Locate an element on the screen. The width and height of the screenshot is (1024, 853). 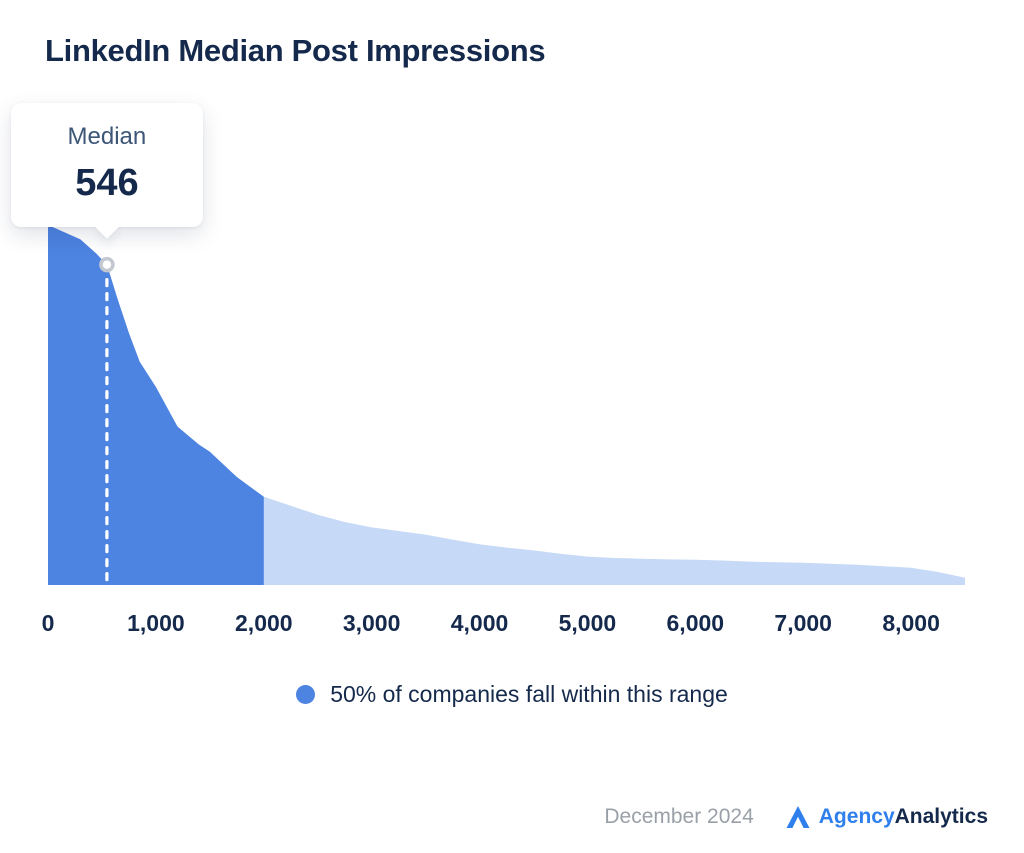
x-tick: 1,000 is located at coordinates (156, 623).